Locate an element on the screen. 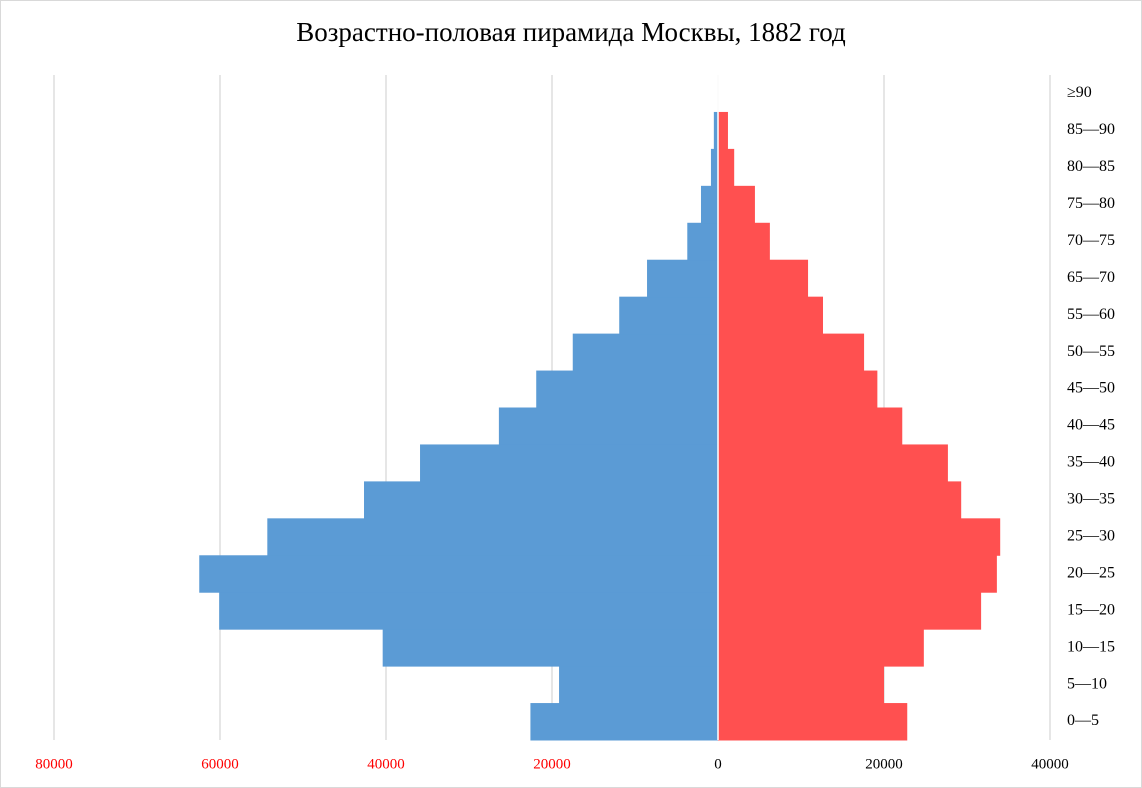  y-tick-label: 75—80 is located at coordinates (1091, 203).